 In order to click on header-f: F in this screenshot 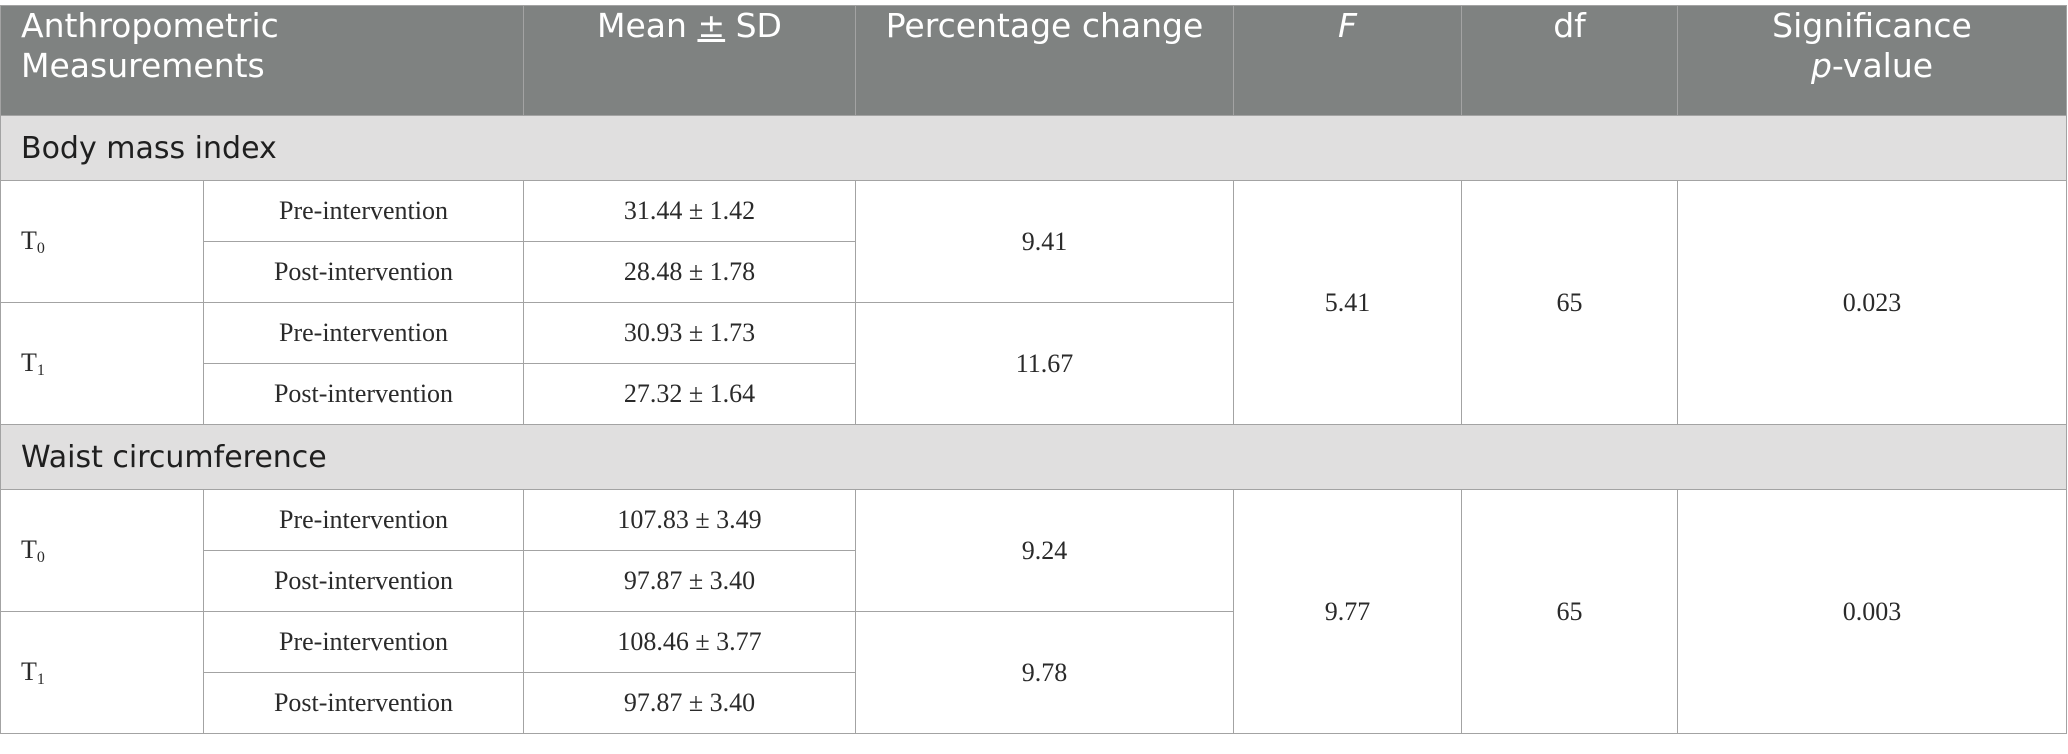, I will do `click(1347, 60)`.